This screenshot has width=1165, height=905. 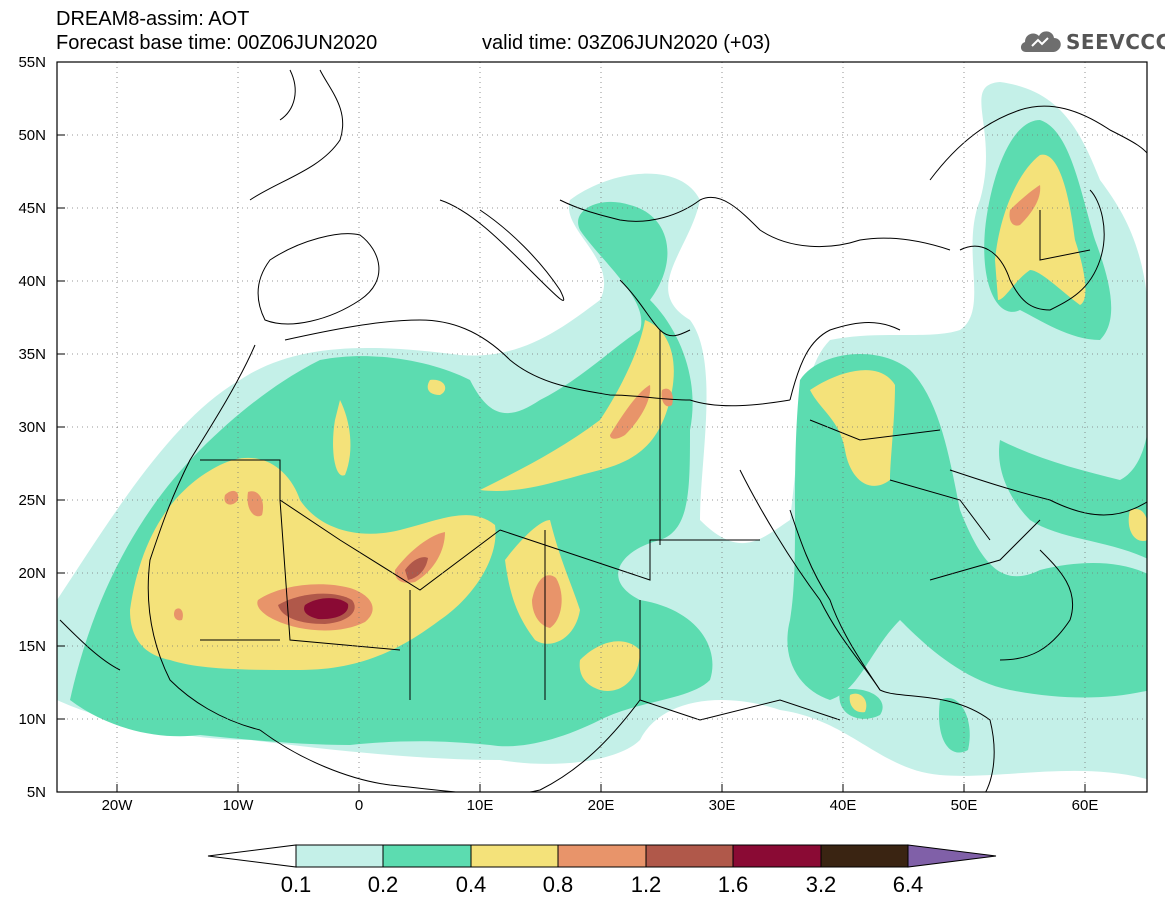 I want to click on logo-text: SEEVCCC, so click(x=1115, y=42).